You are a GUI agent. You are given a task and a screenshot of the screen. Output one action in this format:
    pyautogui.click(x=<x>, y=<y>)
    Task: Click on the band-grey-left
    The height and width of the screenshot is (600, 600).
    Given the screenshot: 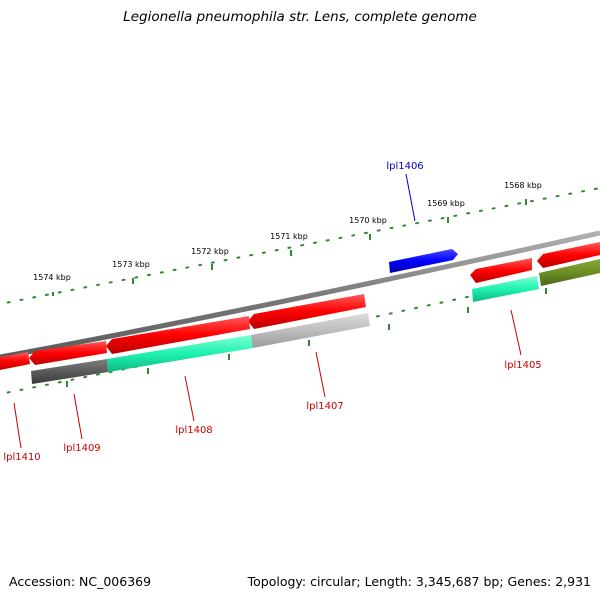 What is the action you would take?
    pyautogui.click(x=69, y=371)
    